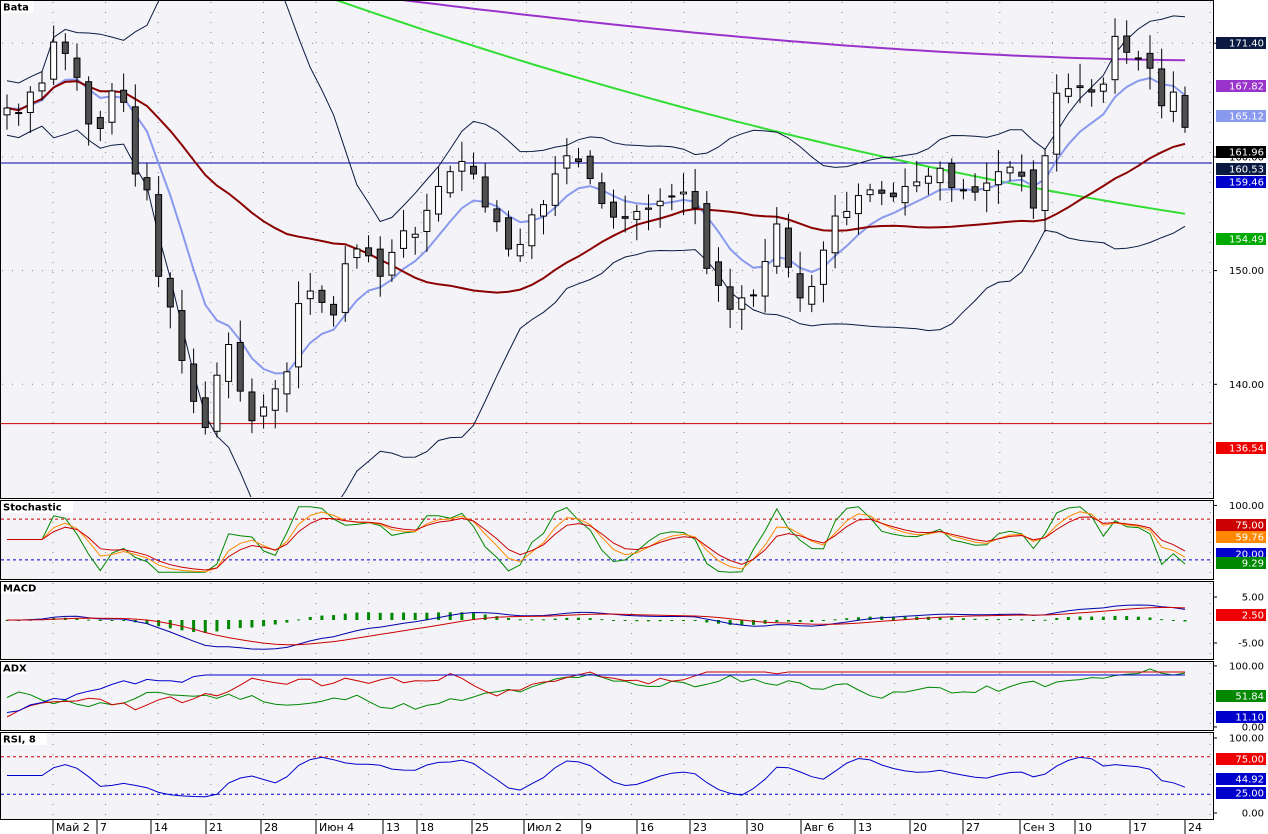 The image size is (1268, 834). I want to click on x-tick-label: 25, so click(482, 827).